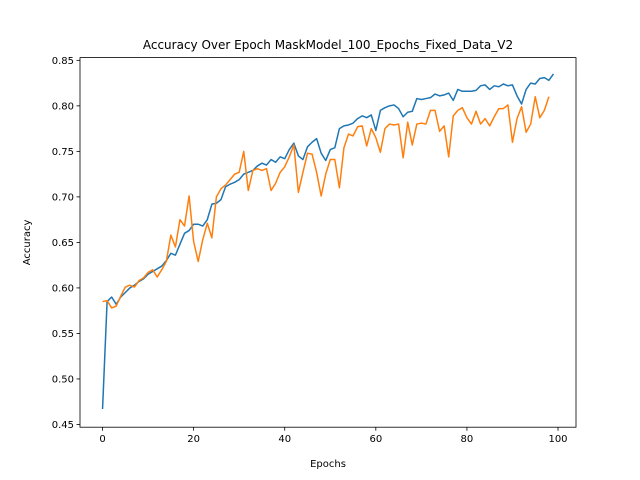  What do you see at coordinates (467, 439) in the screenshot?
I see `x-tick-label: 80` at bounding box center [467, 439].